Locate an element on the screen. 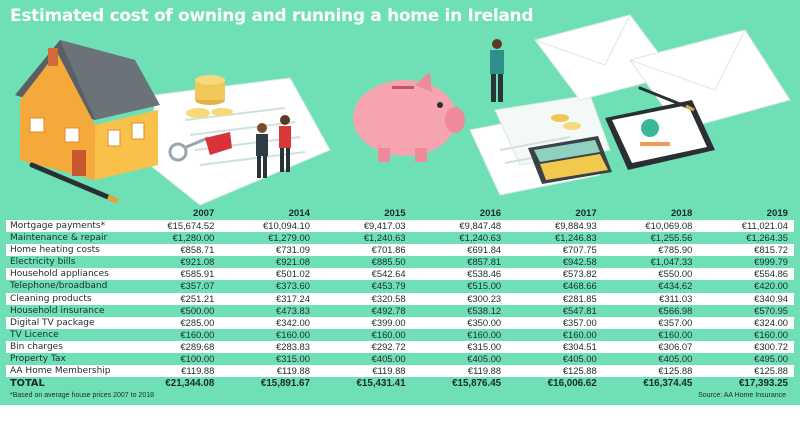 The height and width of the screenshot is (425, 800). cost-cell: €315.00 is located at coordinates (459, 347).